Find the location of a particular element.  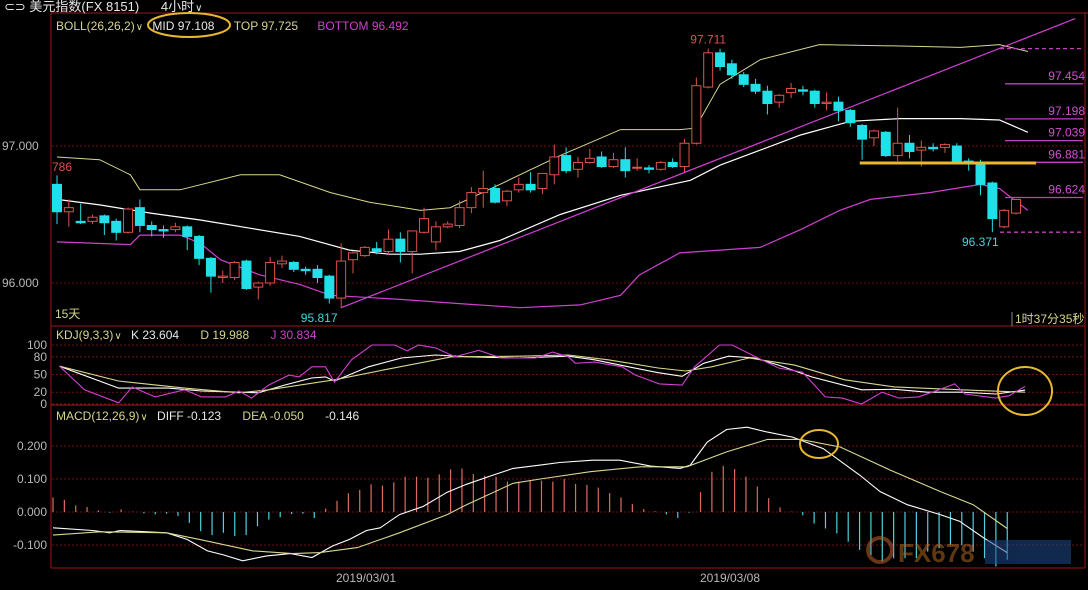

kdj-axis-label: 80 is located at coordinates (41, 357).